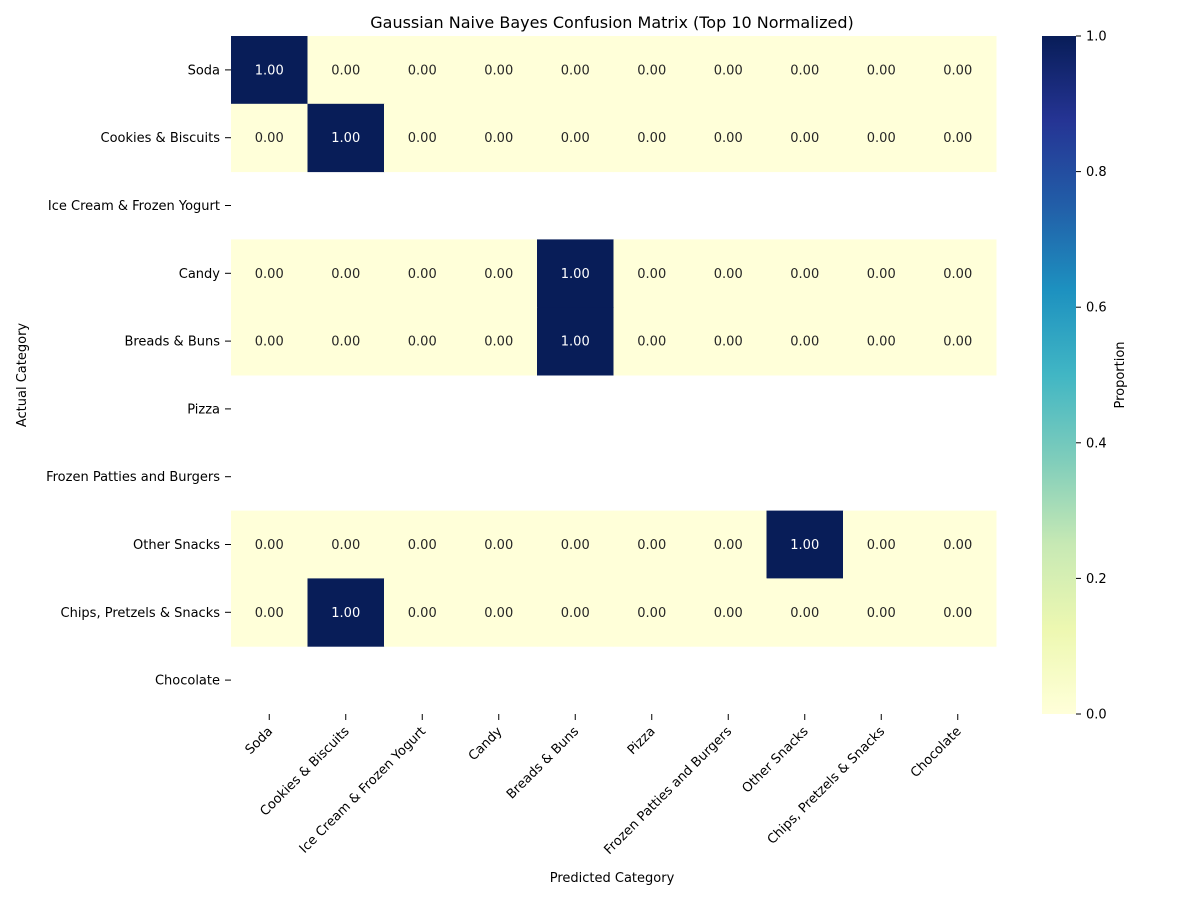  What do you see at coordinates (486, 744) in the screenshot?
I see `col-tick-label: Candy` at bounding box center [486, 744].